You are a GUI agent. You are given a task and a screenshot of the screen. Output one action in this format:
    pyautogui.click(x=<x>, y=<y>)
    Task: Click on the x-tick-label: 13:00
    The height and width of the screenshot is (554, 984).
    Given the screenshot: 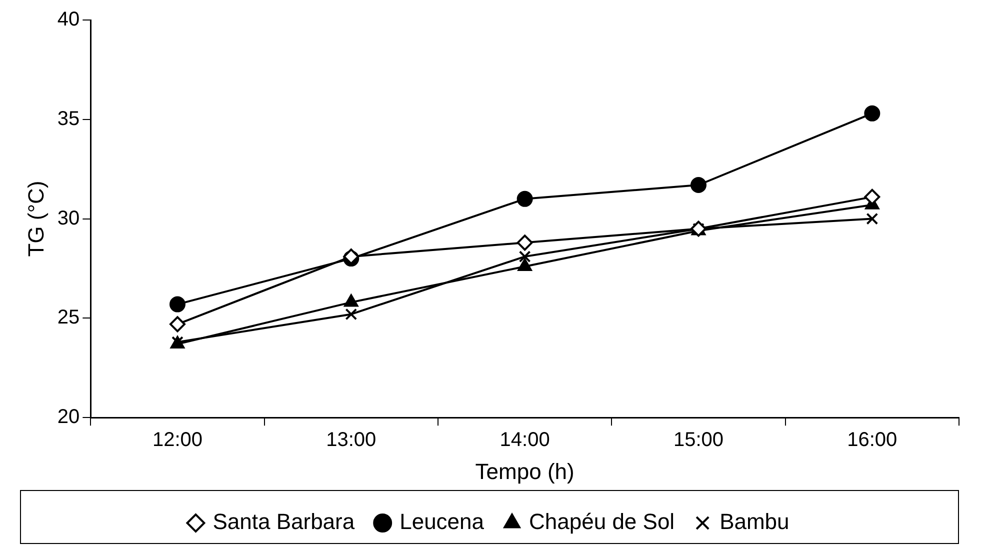 What is the action you would take?
    pyautogui.click(x=351, y=440)
    